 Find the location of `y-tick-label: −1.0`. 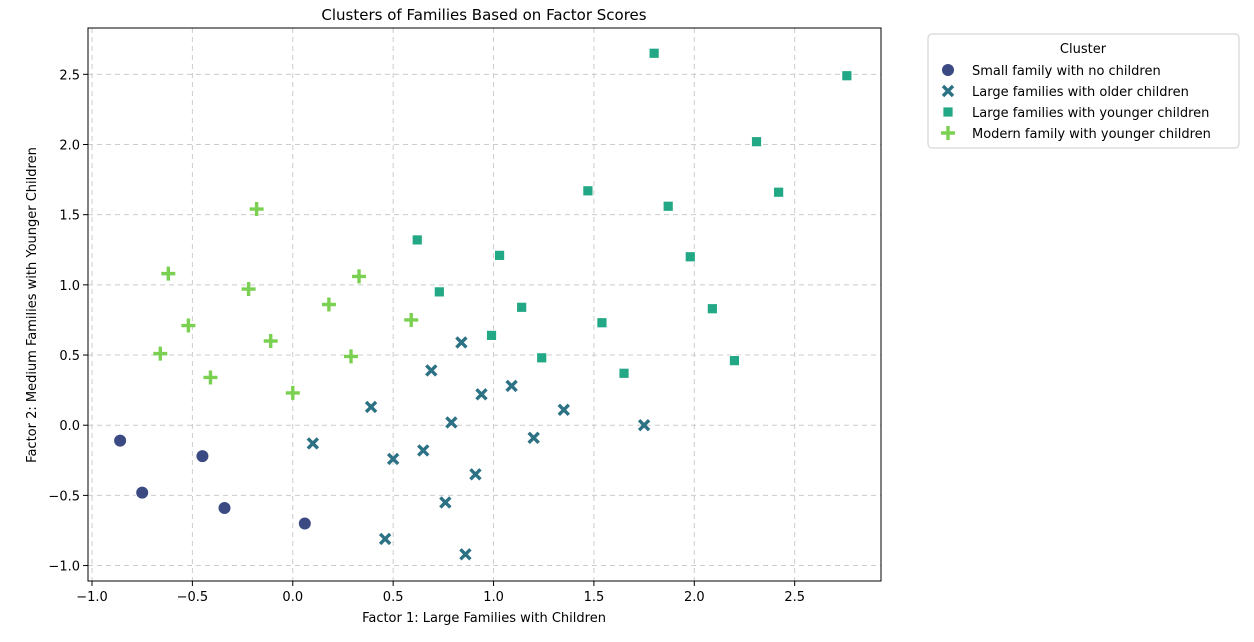

y-tick-label: −1.0 is located at coordinates (64, 567).